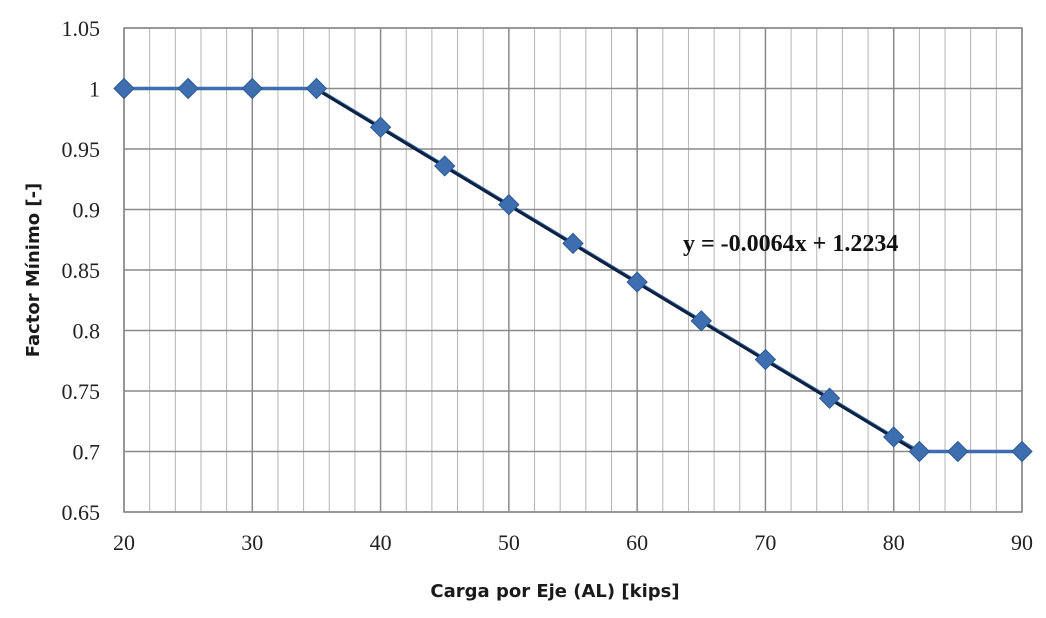  What do you see at coordinates (87, 331) in the screenshot?
I see `y-tick-label: 0.8` at bounding box center [87, 331].